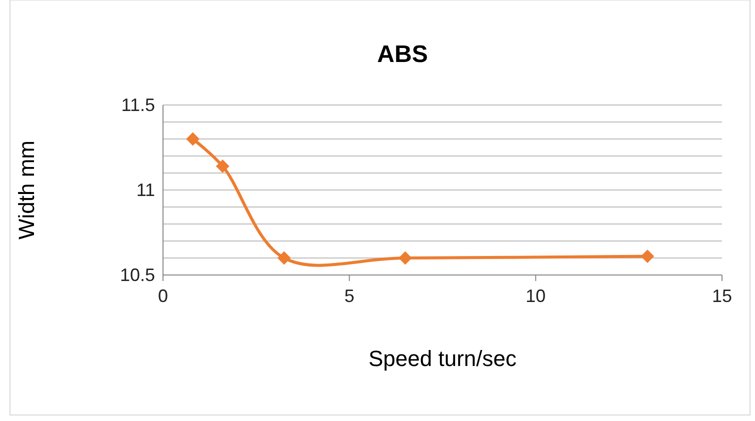 The height and width of the screenshot is (421, 755). I want to click on x-tick-label: 0, so click(163, 296).